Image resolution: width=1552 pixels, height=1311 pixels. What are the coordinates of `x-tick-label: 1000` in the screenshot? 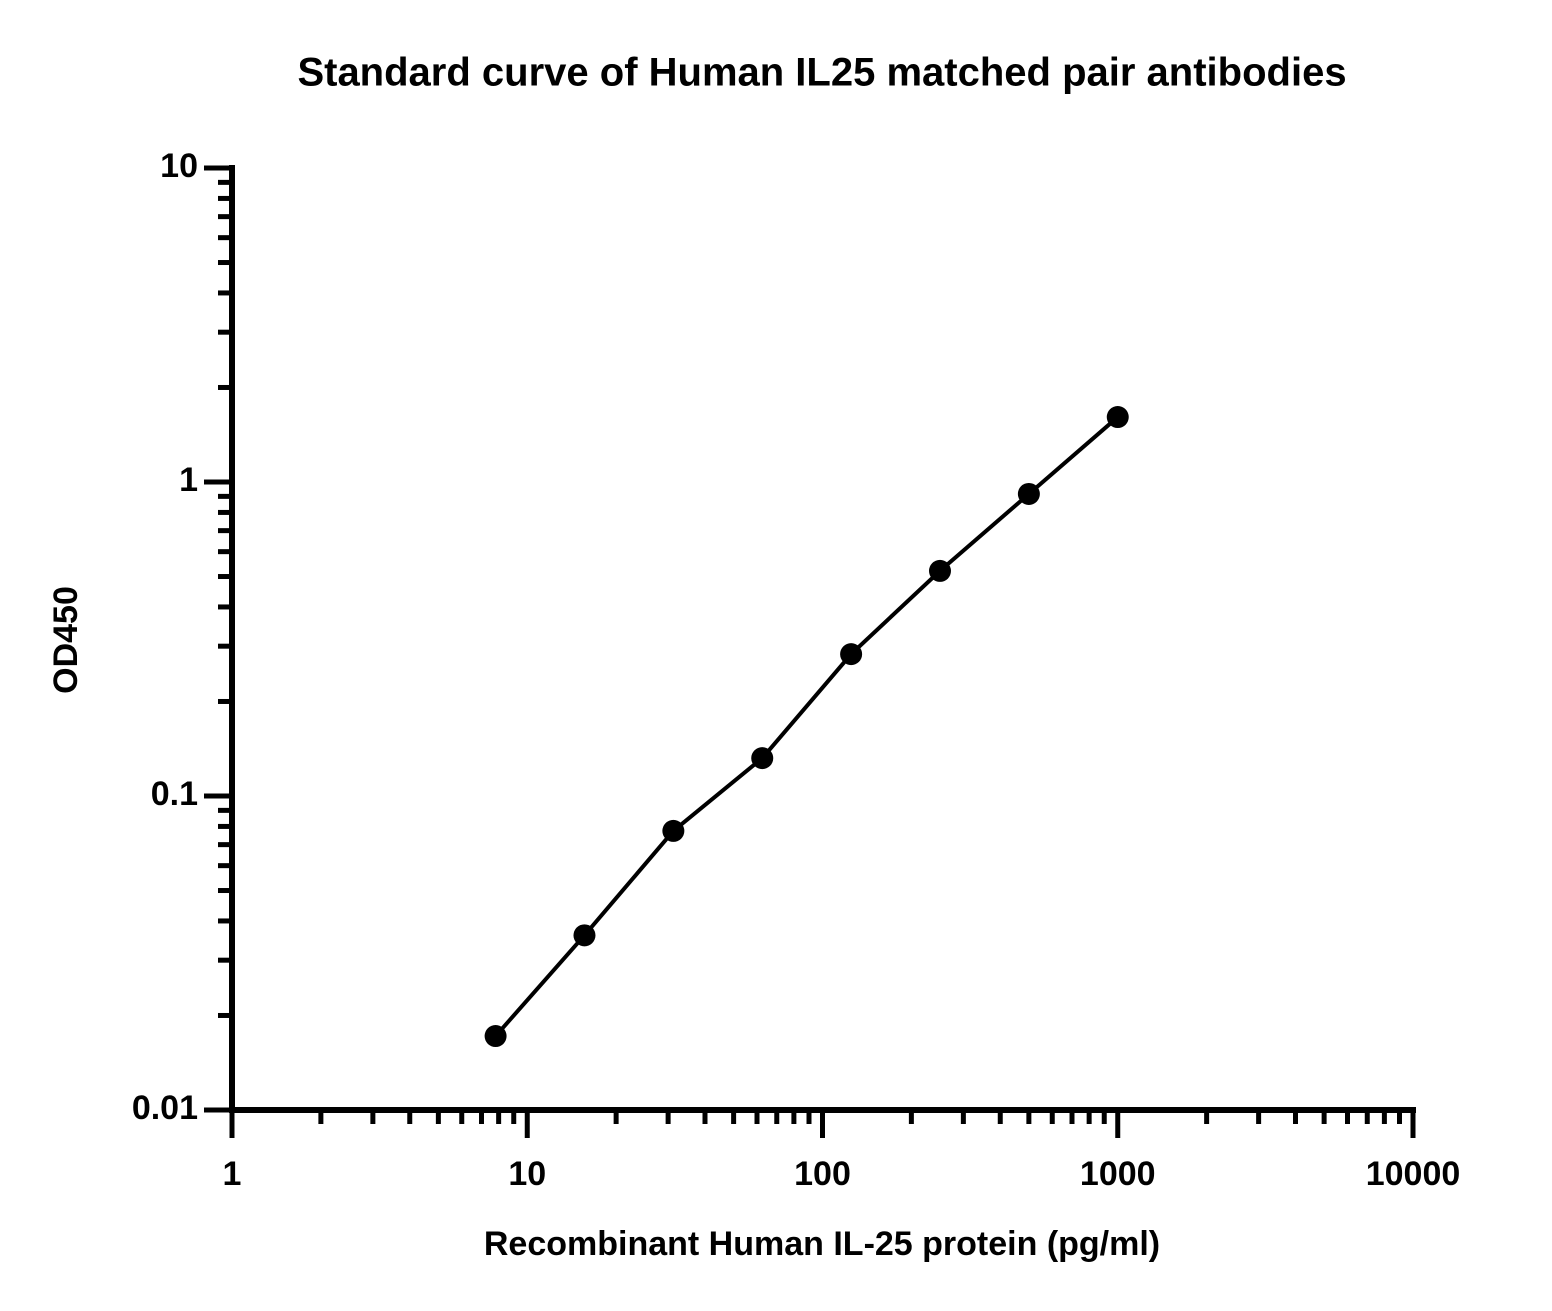 It's located at (1118, 1174).